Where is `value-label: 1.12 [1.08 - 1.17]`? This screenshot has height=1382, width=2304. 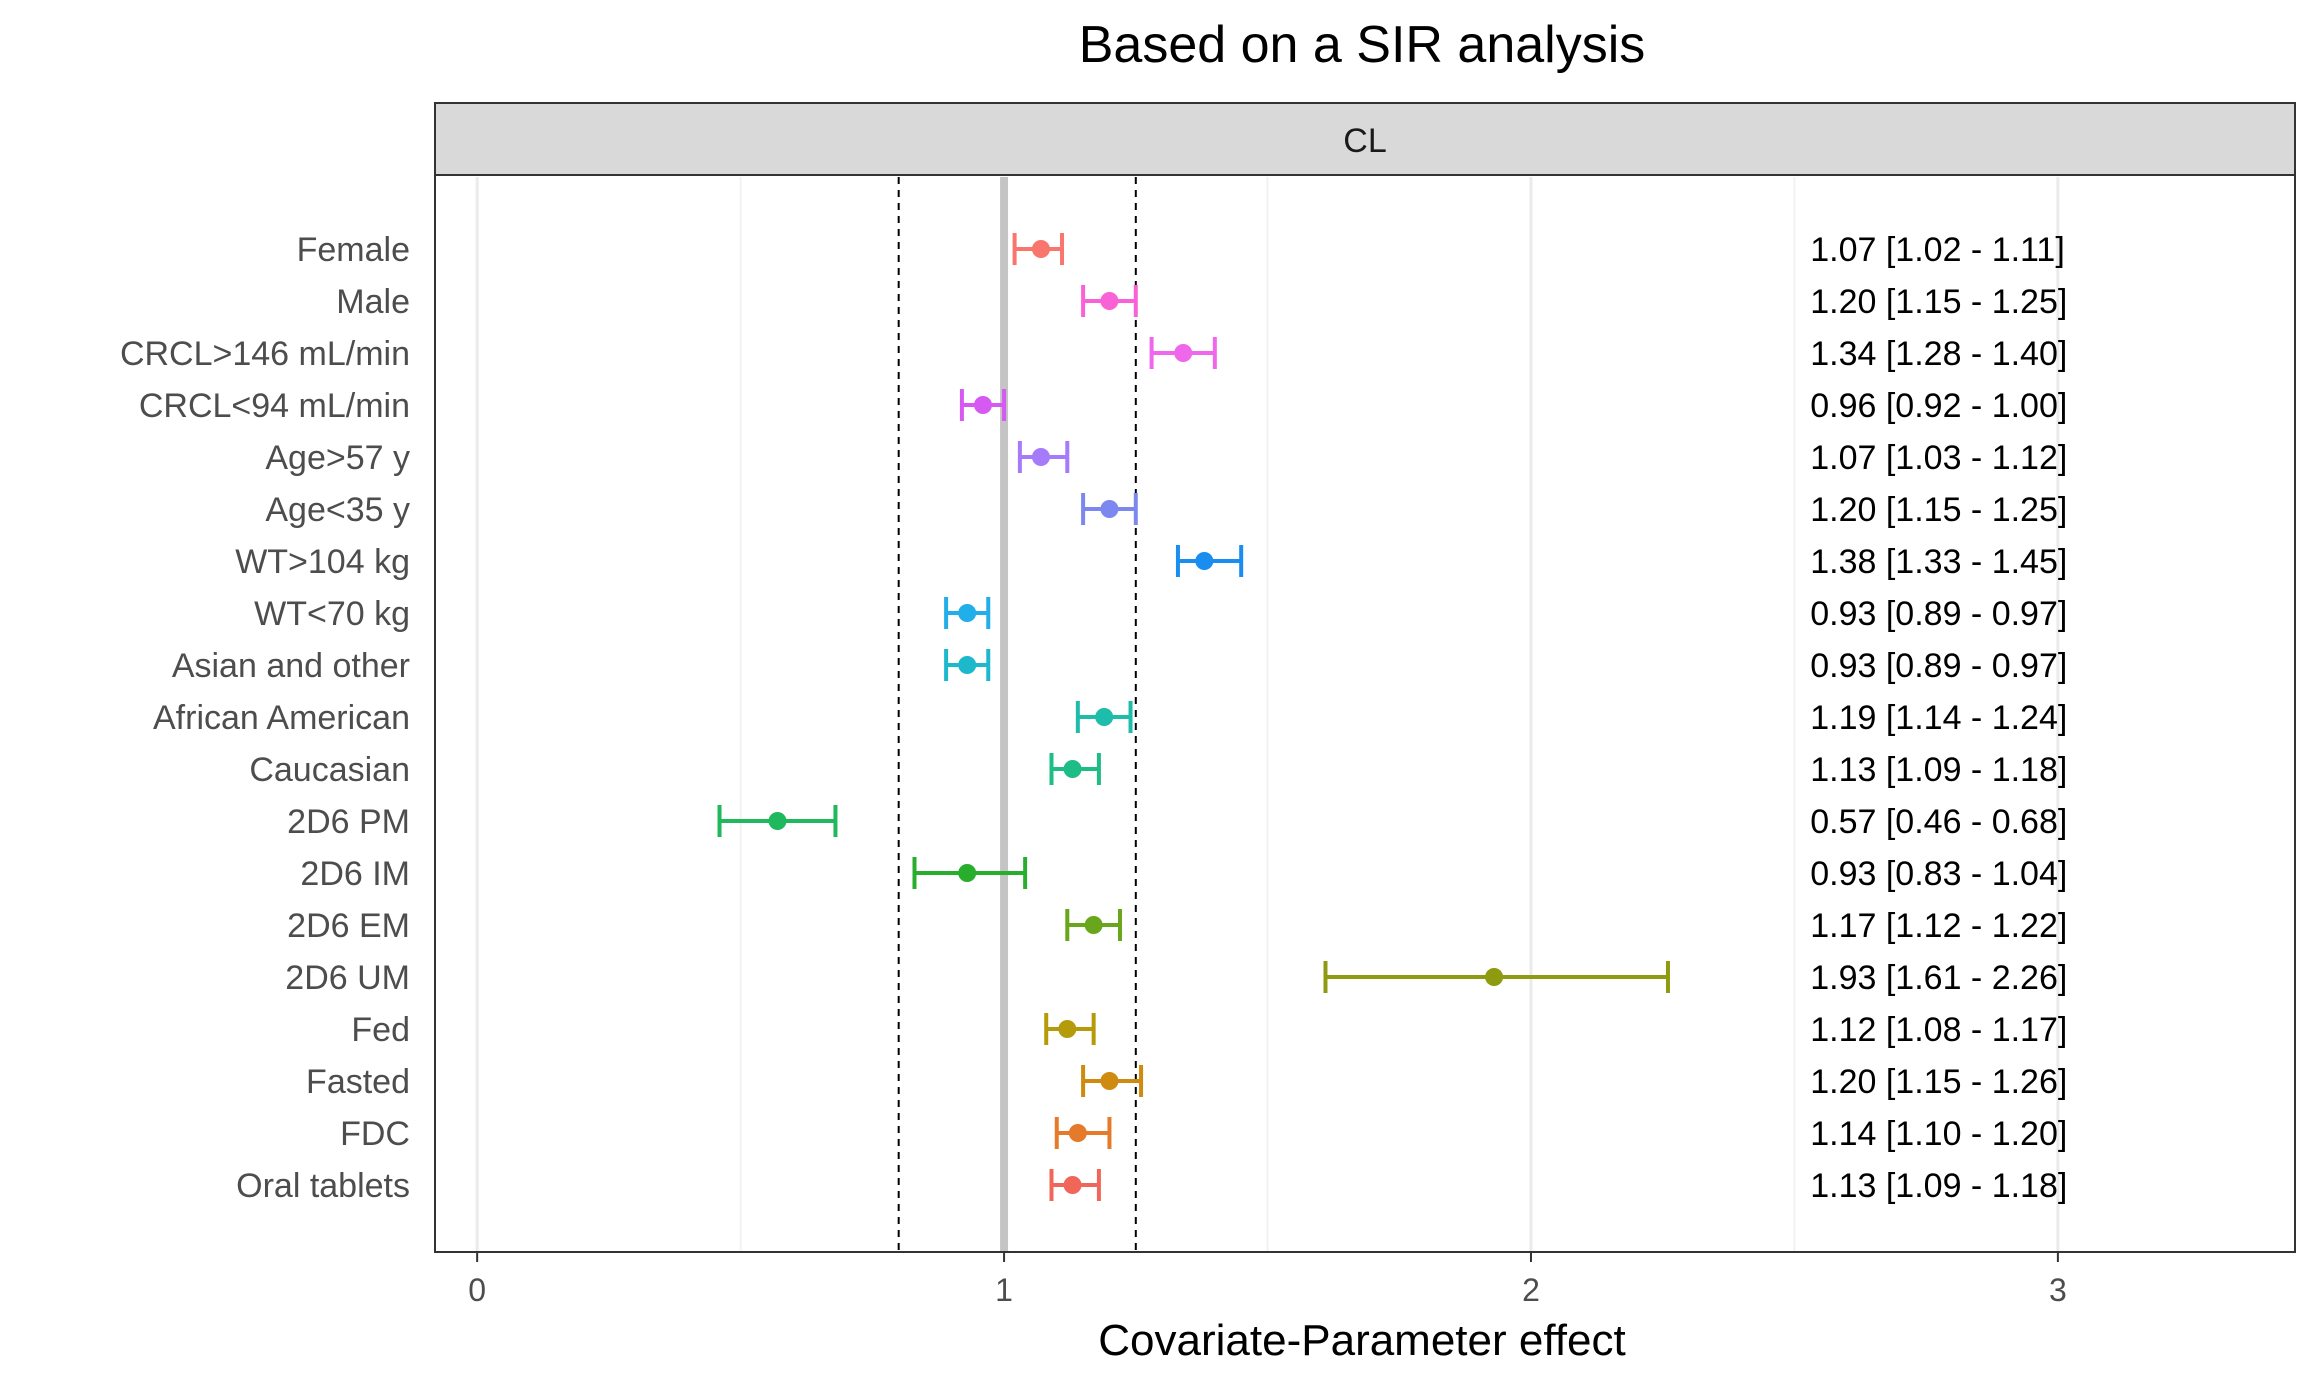
value-label: 1.12 [1.08 - 1.17] is located at coordinates (1938, 1030).